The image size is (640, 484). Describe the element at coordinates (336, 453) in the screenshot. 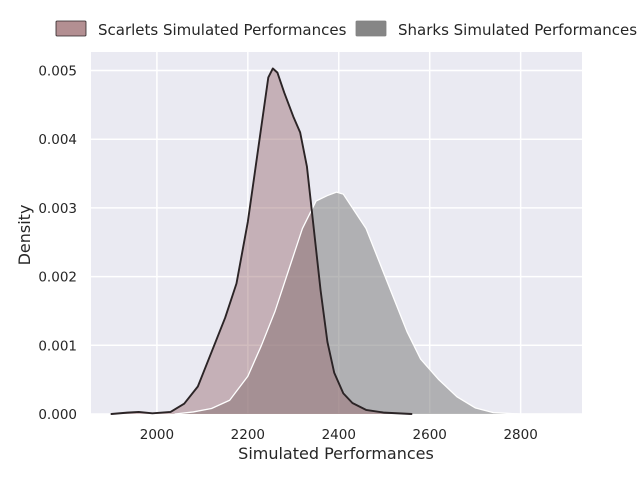

I see `x-axis-label: Simulated Performances` at that location.